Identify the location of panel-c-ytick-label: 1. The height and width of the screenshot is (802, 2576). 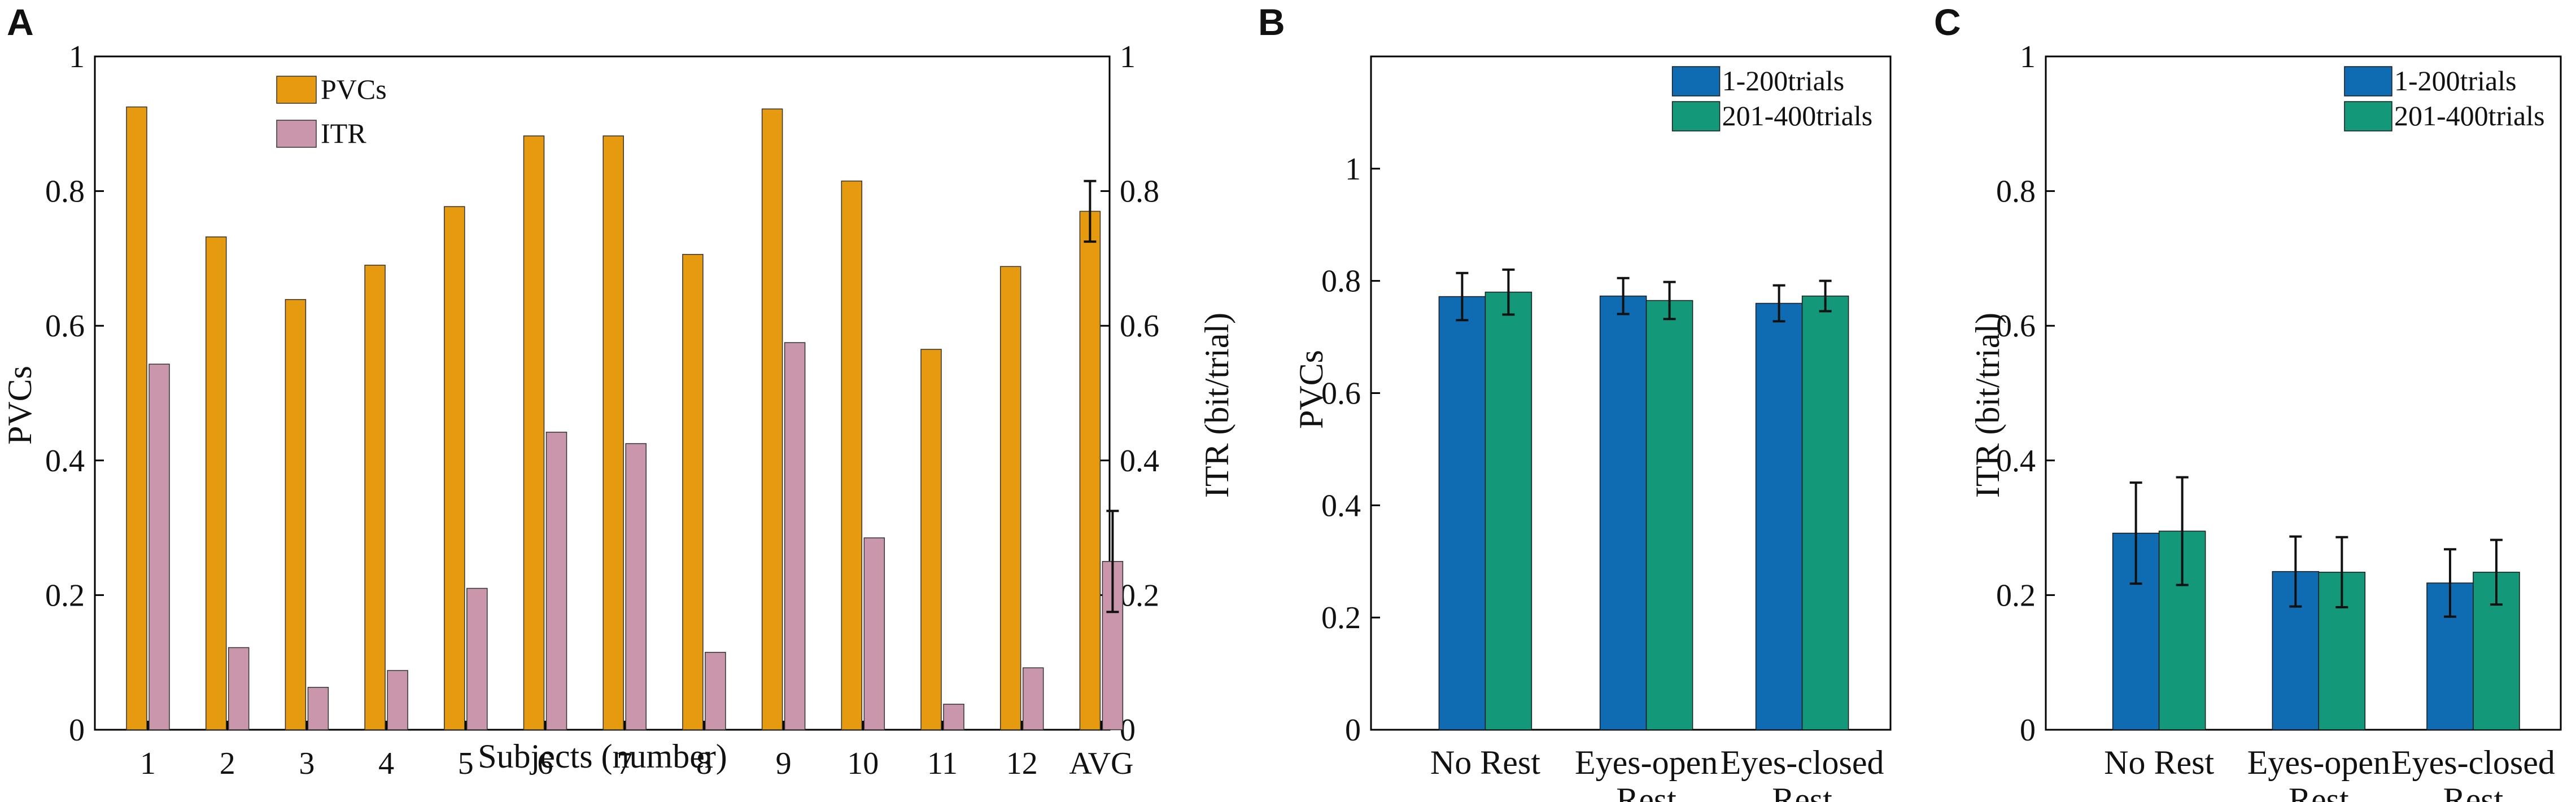
(2028, 57).